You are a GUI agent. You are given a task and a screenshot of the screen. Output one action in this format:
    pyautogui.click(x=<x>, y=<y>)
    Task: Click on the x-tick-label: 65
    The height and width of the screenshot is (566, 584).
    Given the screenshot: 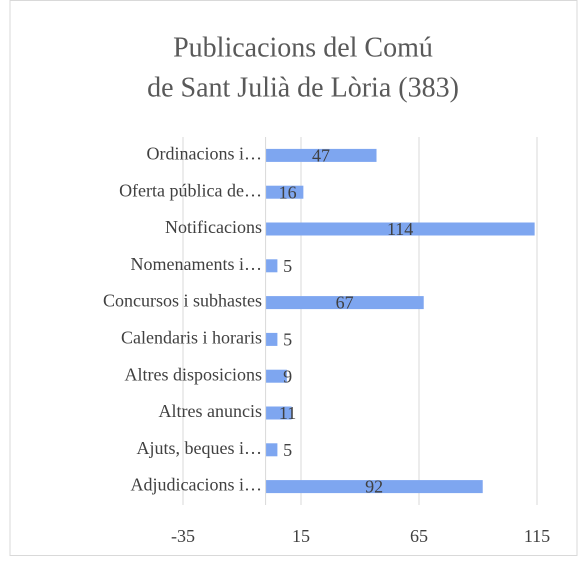 What is the action you would take?
    pyautogui.click(x=419, y=536)
    